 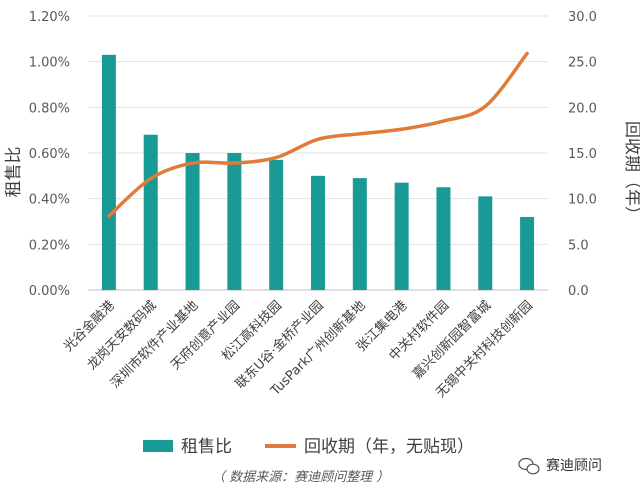 What do you see at coordinates (582, 200) in the screenshot?
I see `right-tick-label: 10.0` at bounding box center [582, 200].